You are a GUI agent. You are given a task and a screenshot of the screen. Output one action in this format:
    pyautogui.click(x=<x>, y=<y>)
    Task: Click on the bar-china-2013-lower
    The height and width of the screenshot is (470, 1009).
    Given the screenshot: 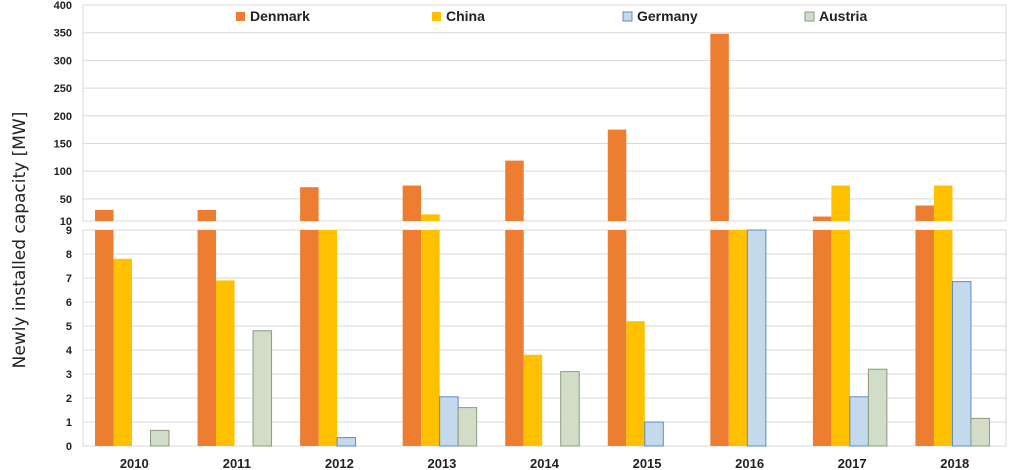 What is the action you would take?
    pyautogui.click(x=430, y=338)
    